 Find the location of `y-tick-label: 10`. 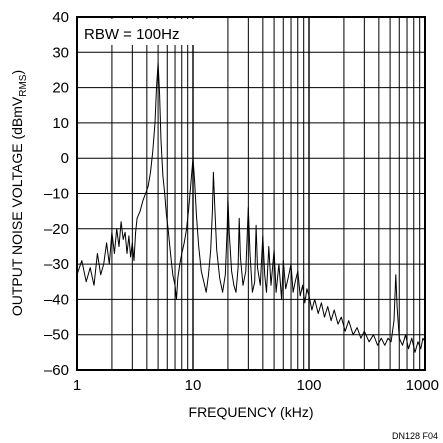

y-tick-label: 10 is located at coordinates (60, 123).